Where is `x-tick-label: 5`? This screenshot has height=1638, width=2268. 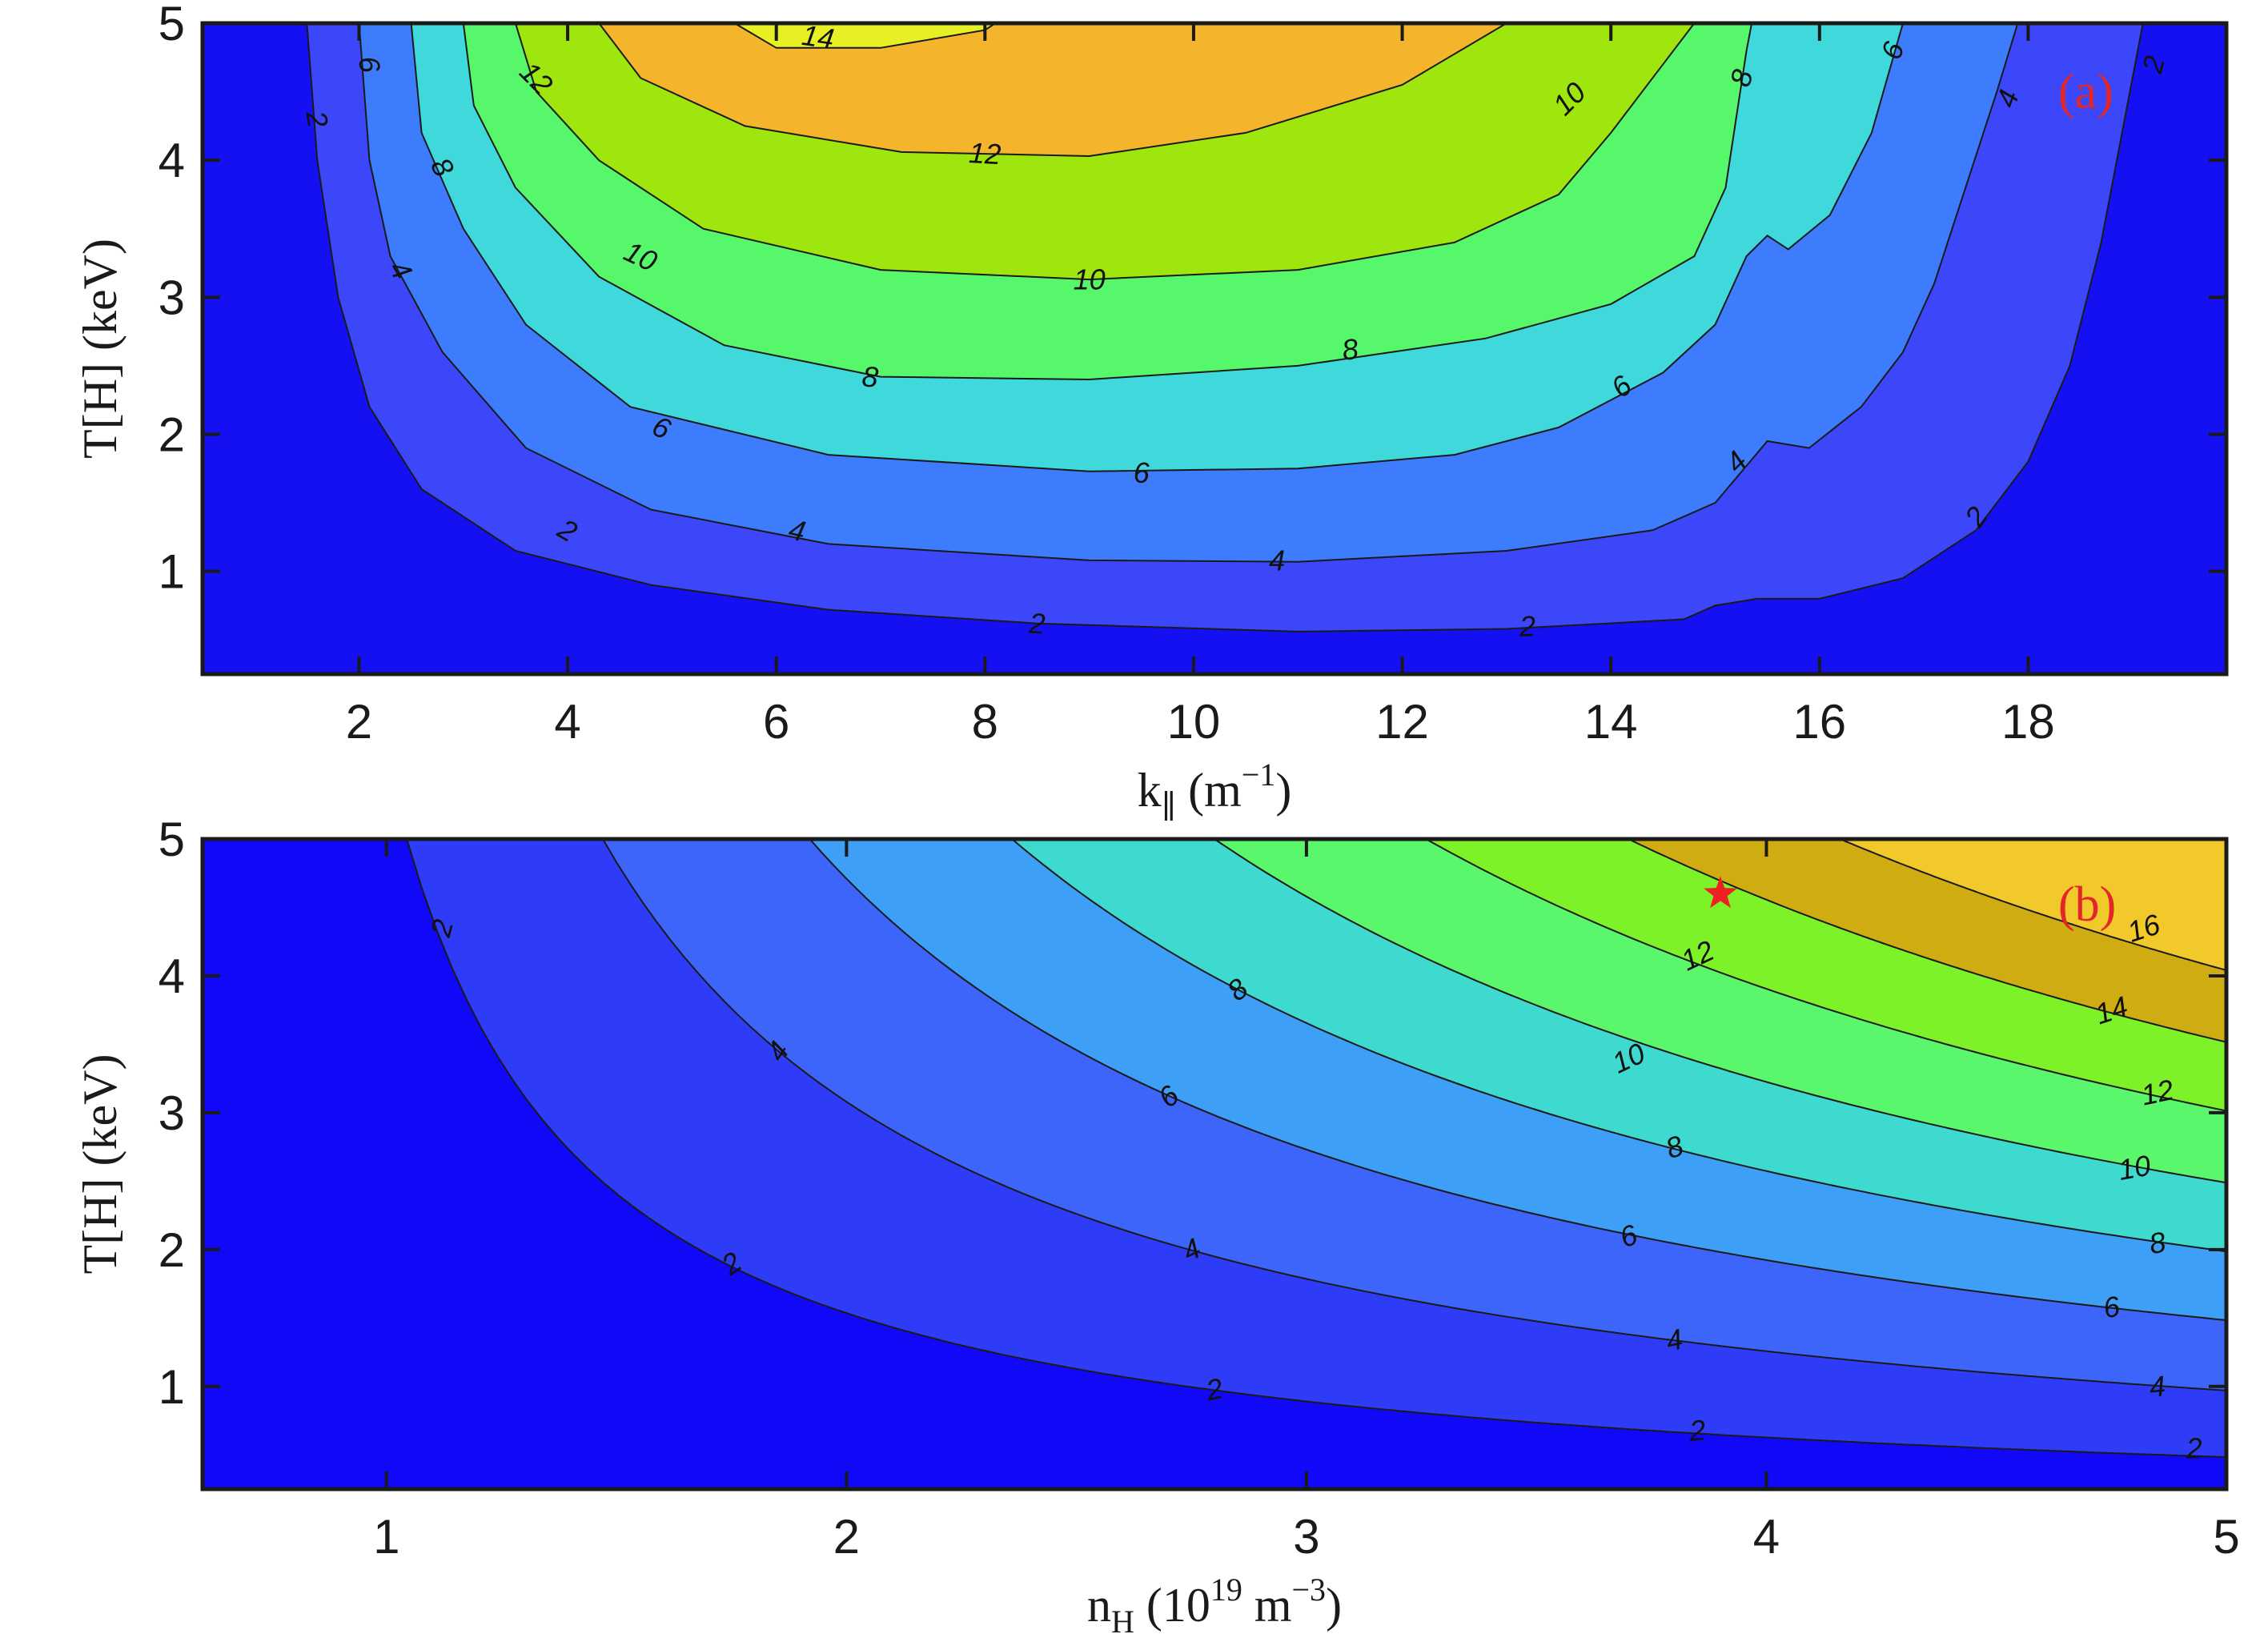 x-tick-label: 5 is located at coordinates (2226, 1537).